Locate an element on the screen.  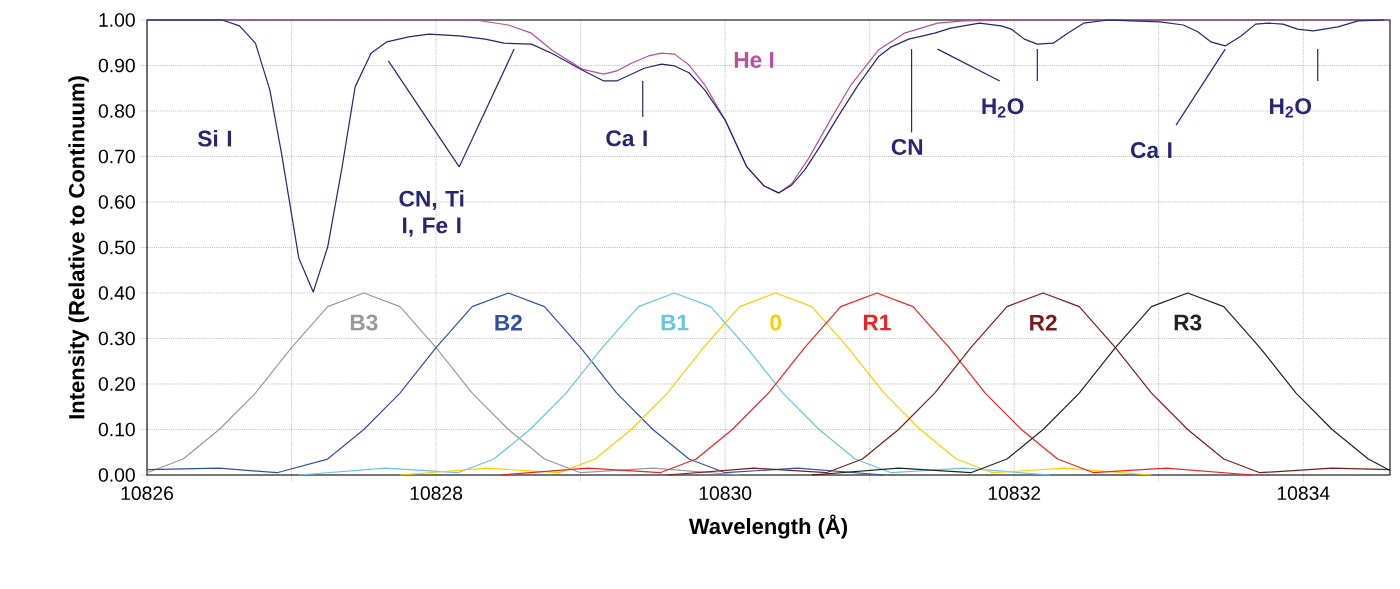
series-label: B2 is located at coordinates (508, 322).